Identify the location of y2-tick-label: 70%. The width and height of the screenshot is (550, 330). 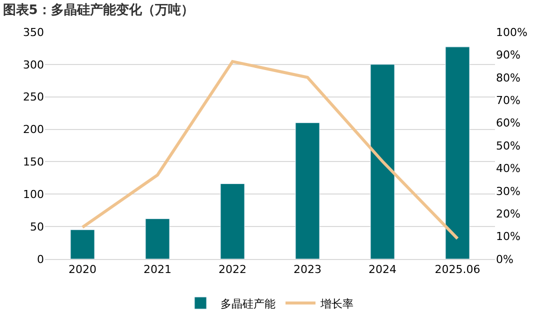
(508, 100).